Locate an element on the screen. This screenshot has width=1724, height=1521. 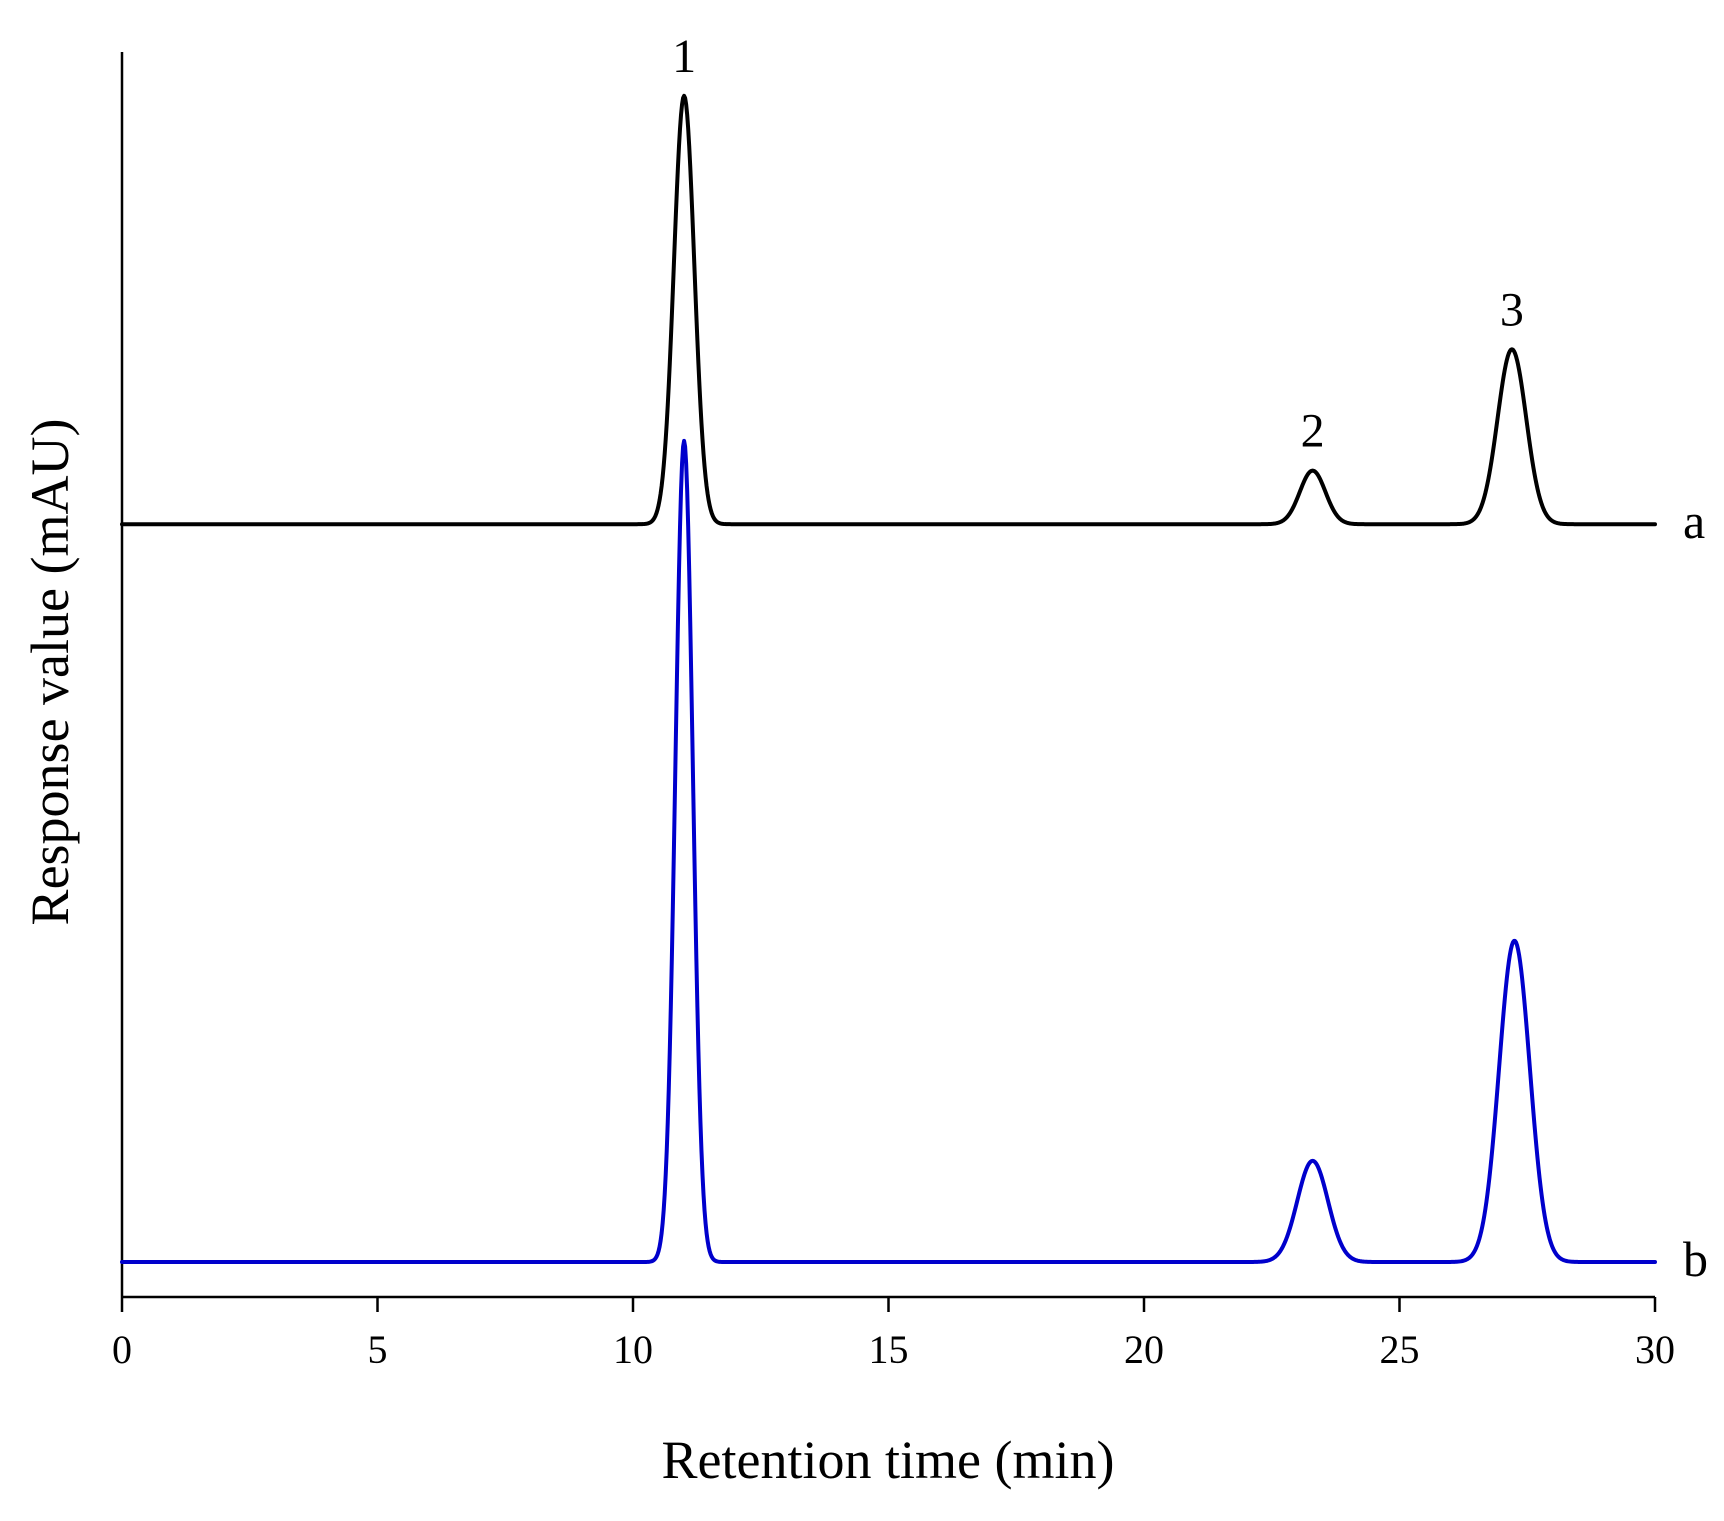
peak-labels: 1 2 3 is located at coordinates (1098, 244).